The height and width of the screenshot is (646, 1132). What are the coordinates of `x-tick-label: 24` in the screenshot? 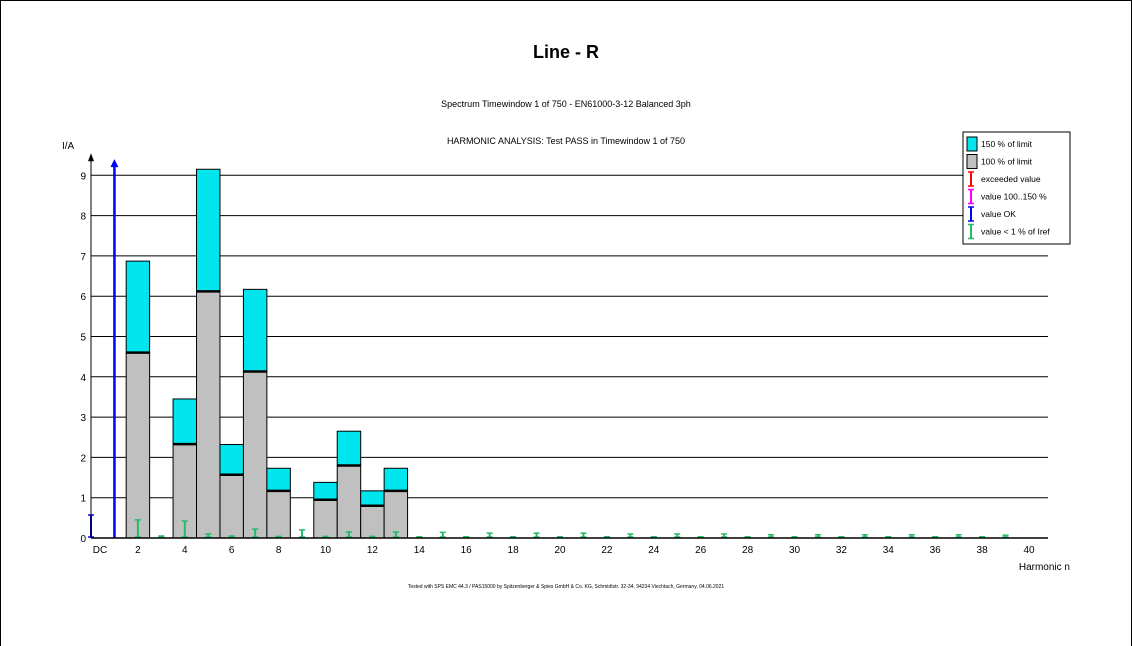 It's located at (654, 550).